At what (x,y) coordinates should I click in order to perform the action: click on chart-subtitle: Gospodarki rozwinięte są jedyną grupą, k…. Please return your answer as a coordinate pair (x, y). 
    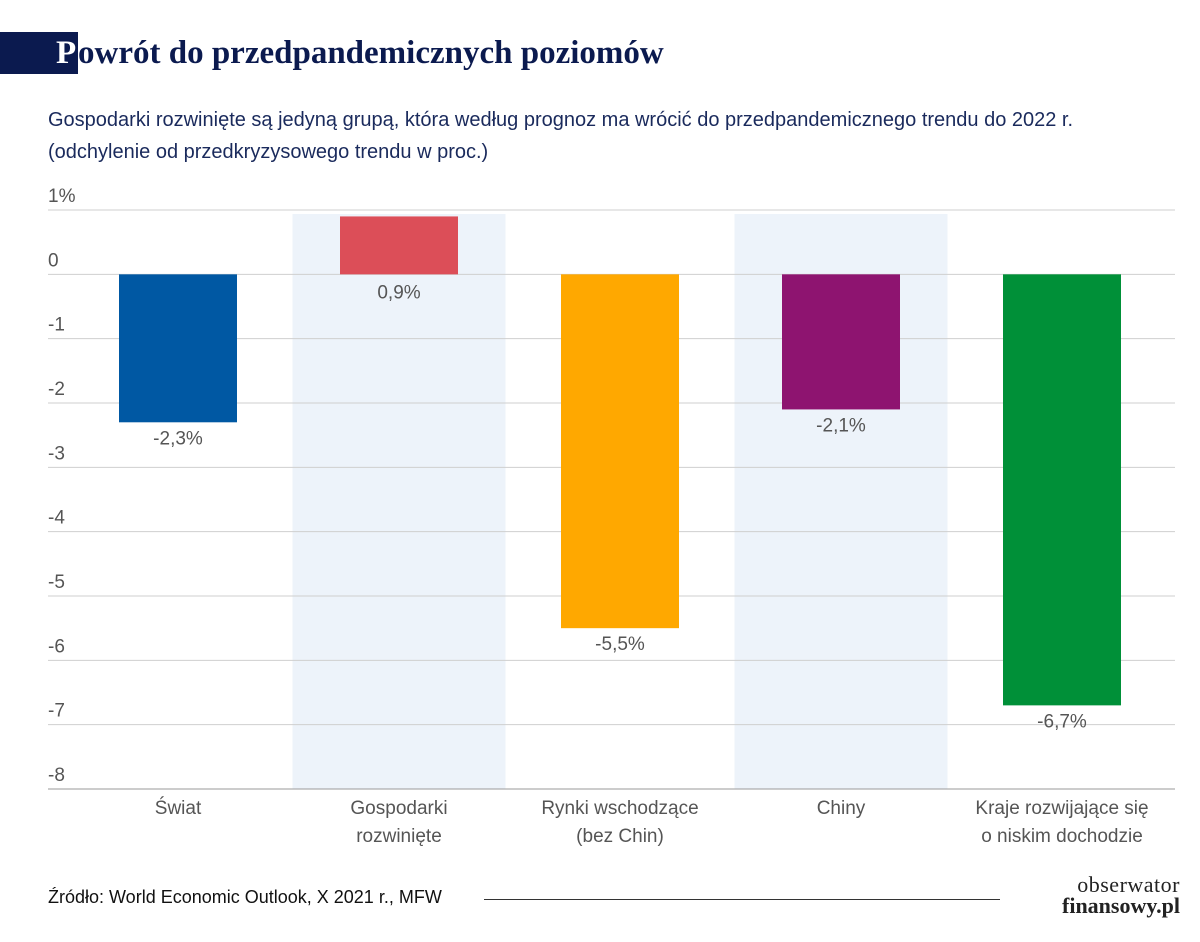
    Looking at the image, I should click on (608, 136).